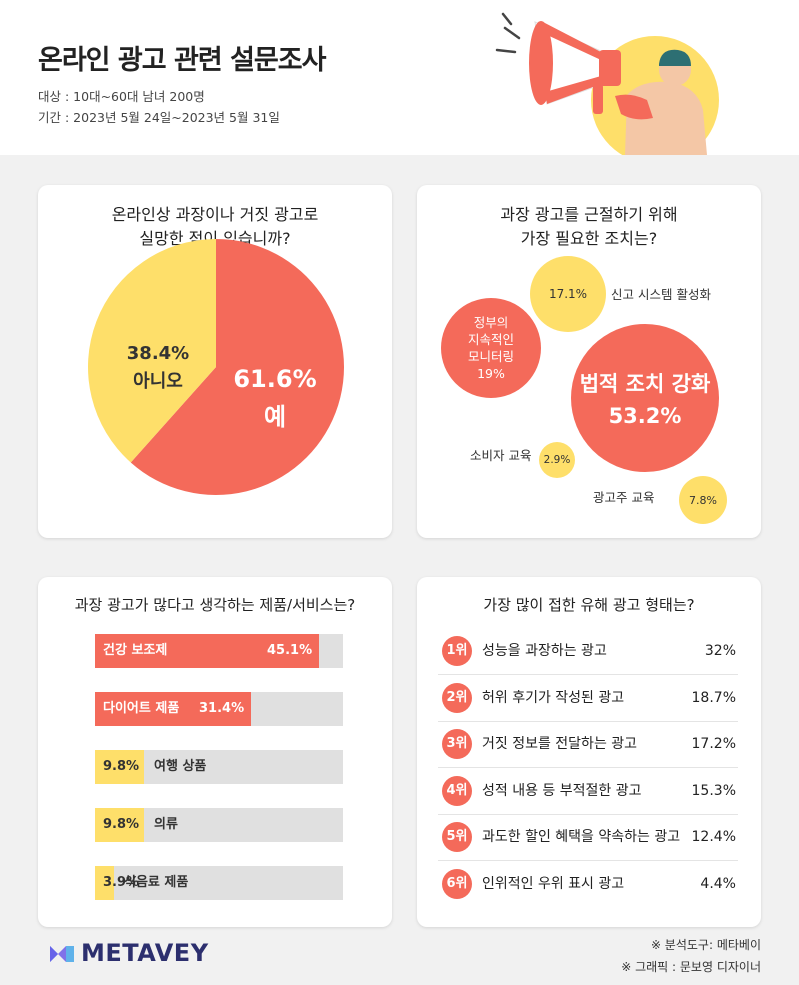  What do you see at coordinates (159, 117) in the screenshot?
I see `survey-period: 기간 : 2023년 5월 24일~2023년 5월 31일` at bounding box center [159, 117].